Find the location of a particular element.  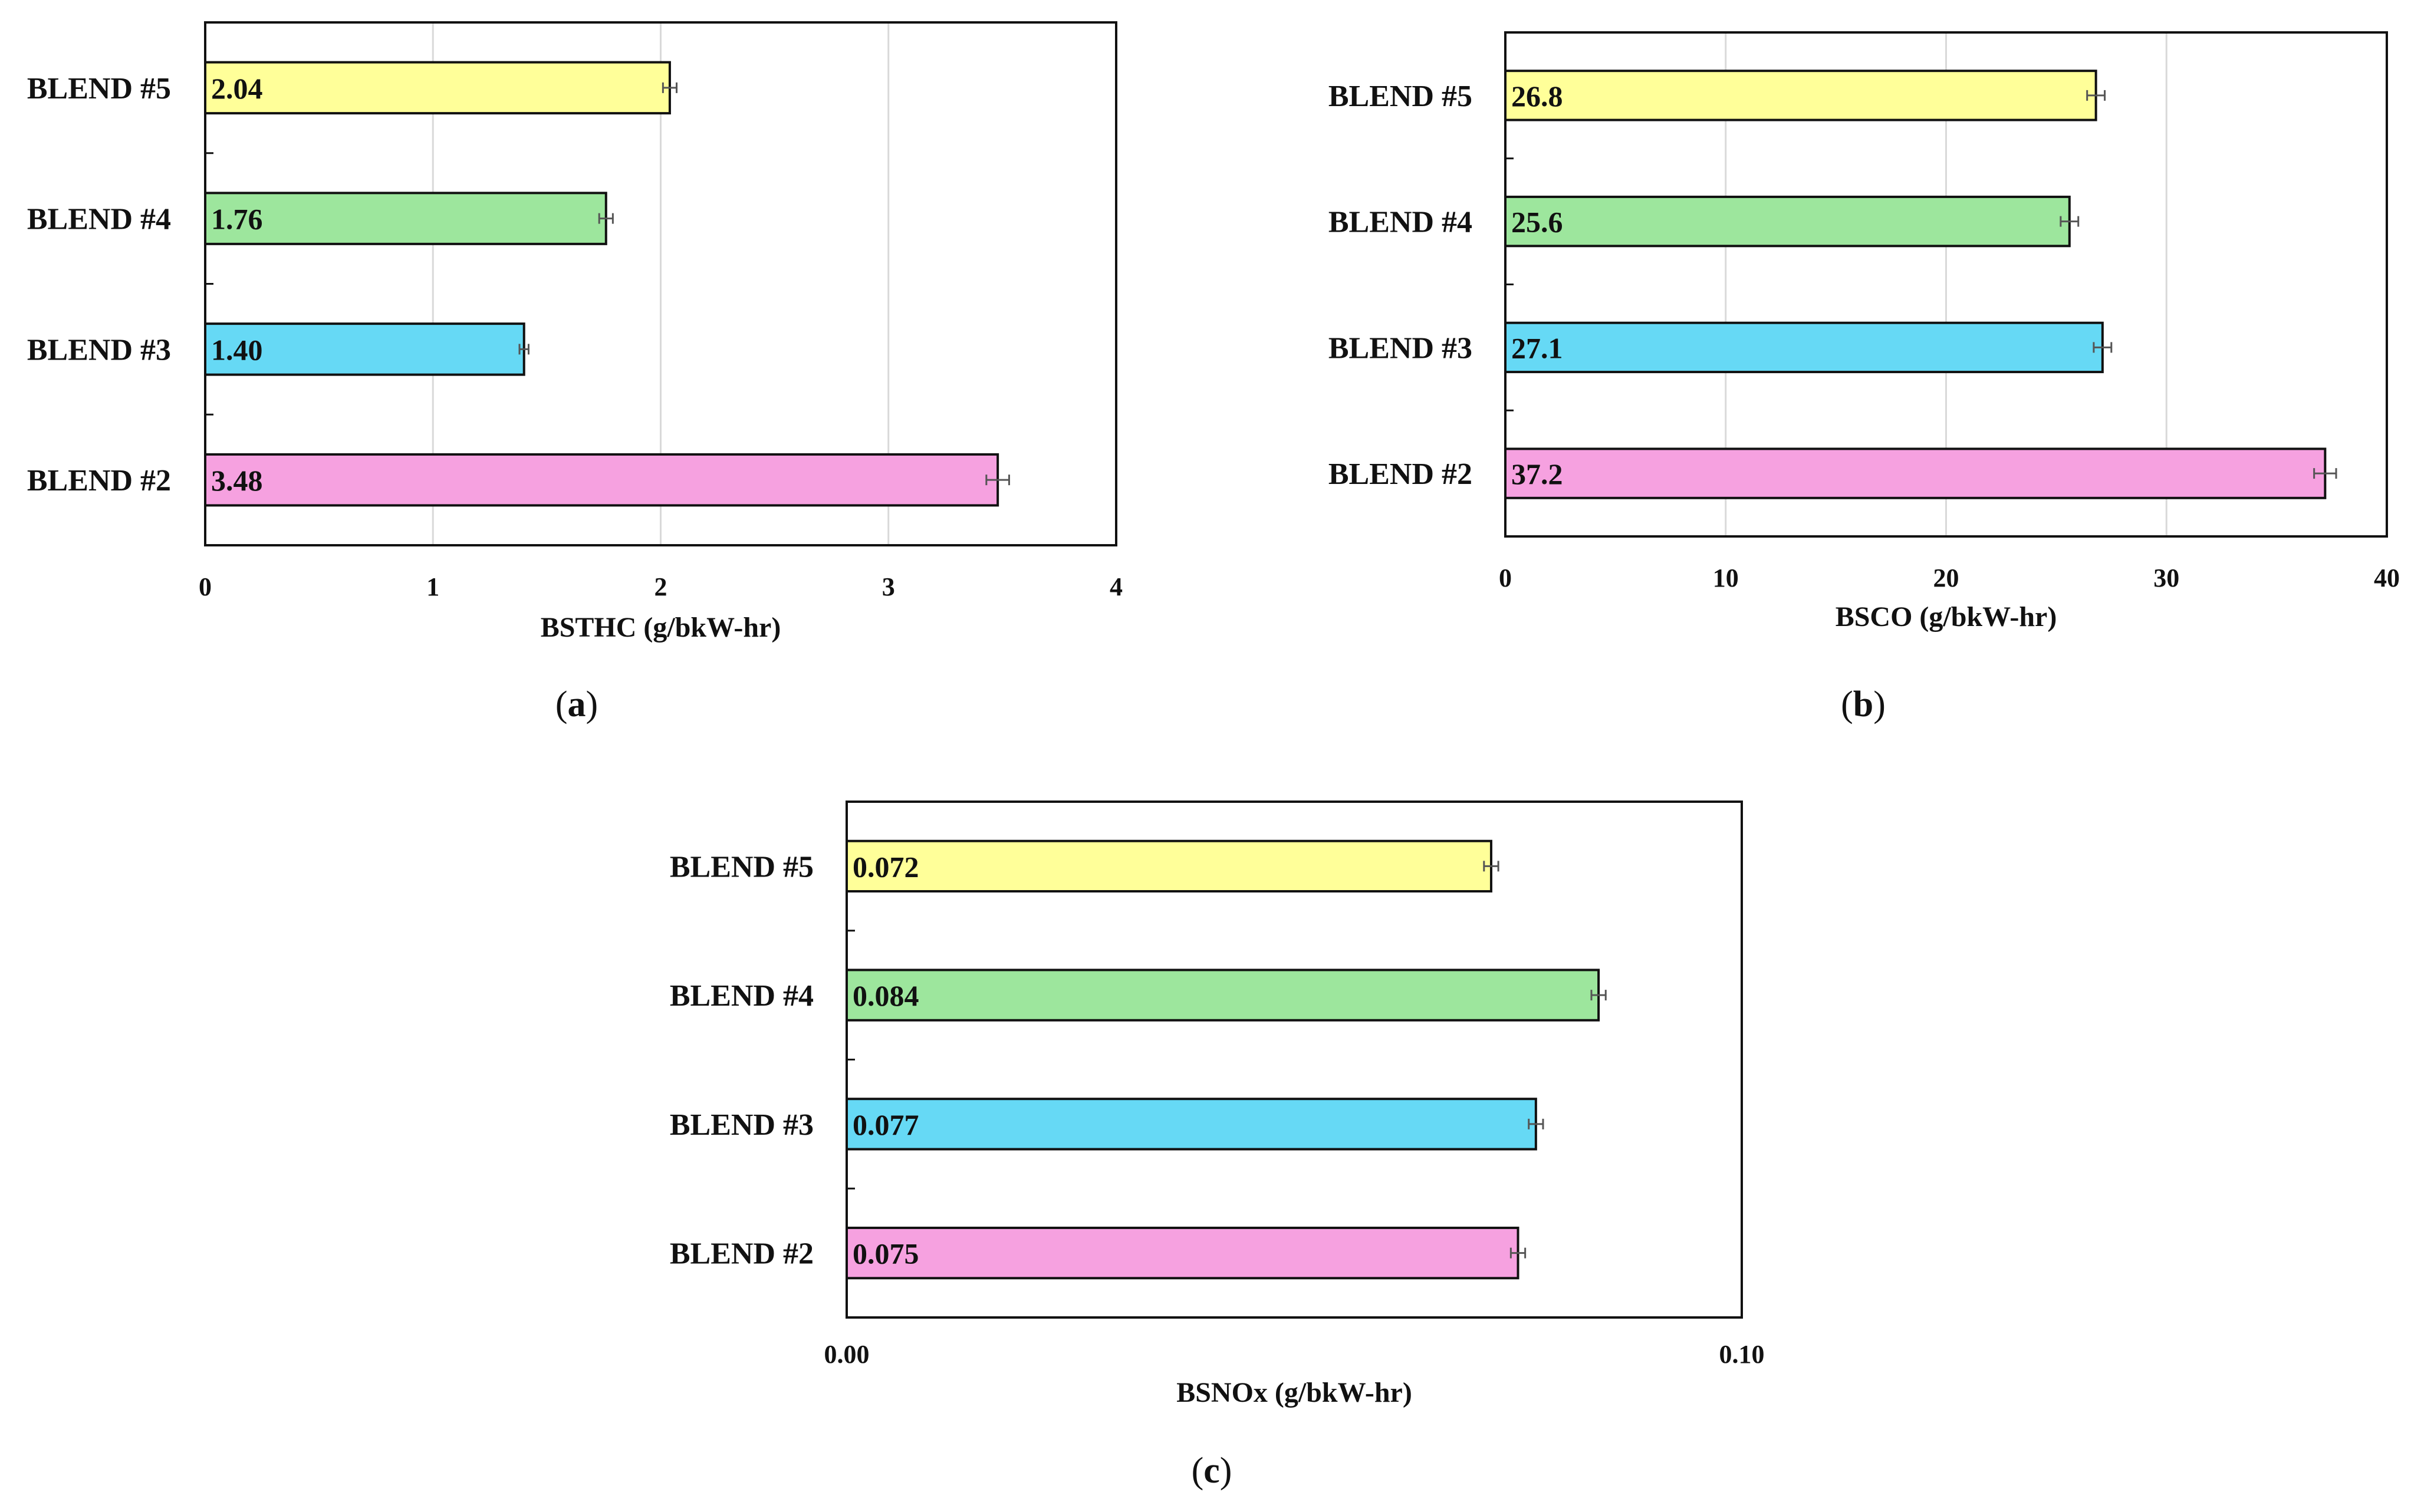

x-tick-label: 2 is located at coordinates (660, 586).